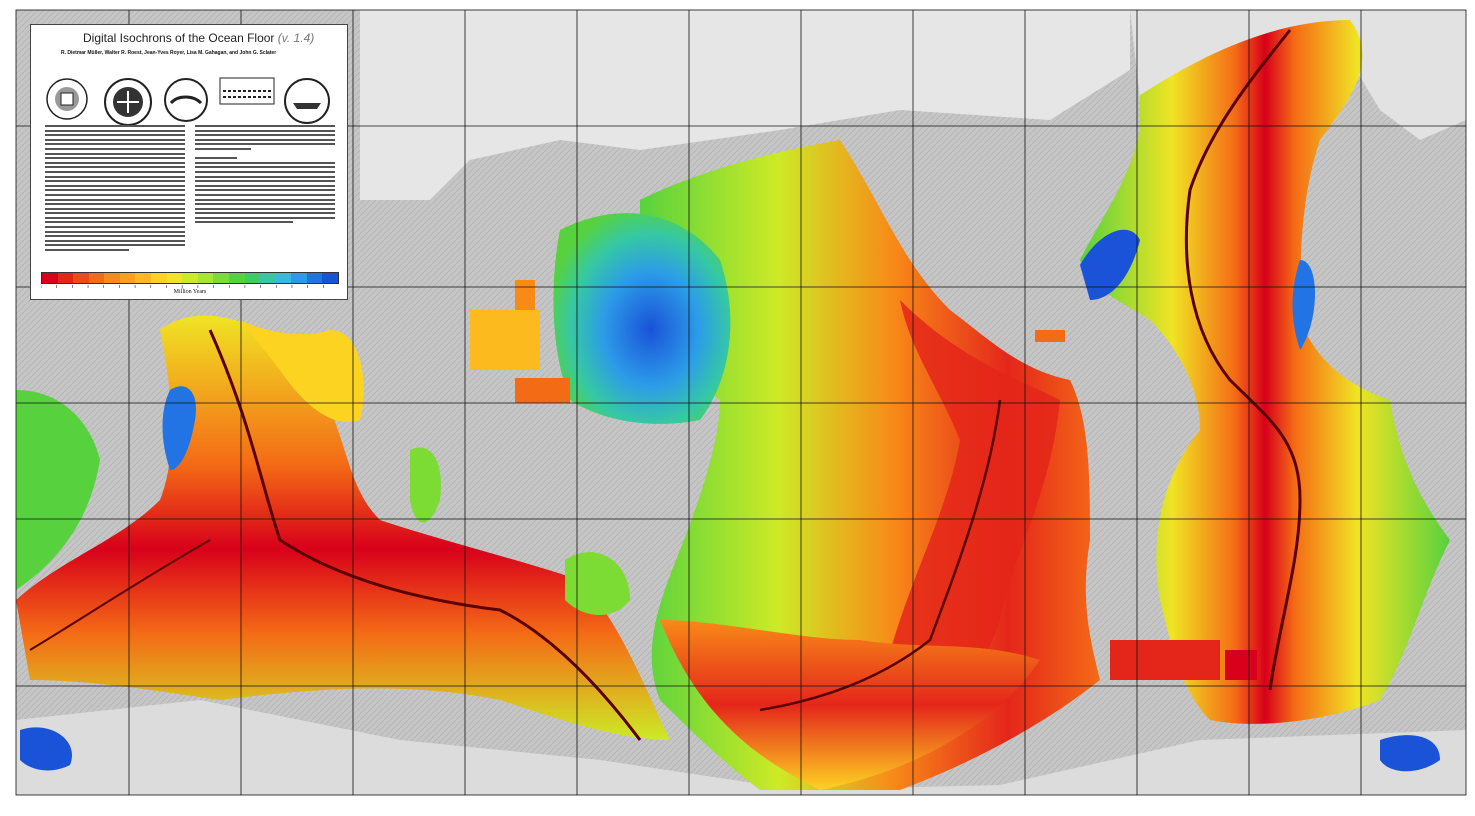 The height and width of the screenshot is (816, 1475). What do you see at coordinates (1243, 360) in the screenshot?
I see `mid-atlantic-ridge` at bounding box center [1243, 360].